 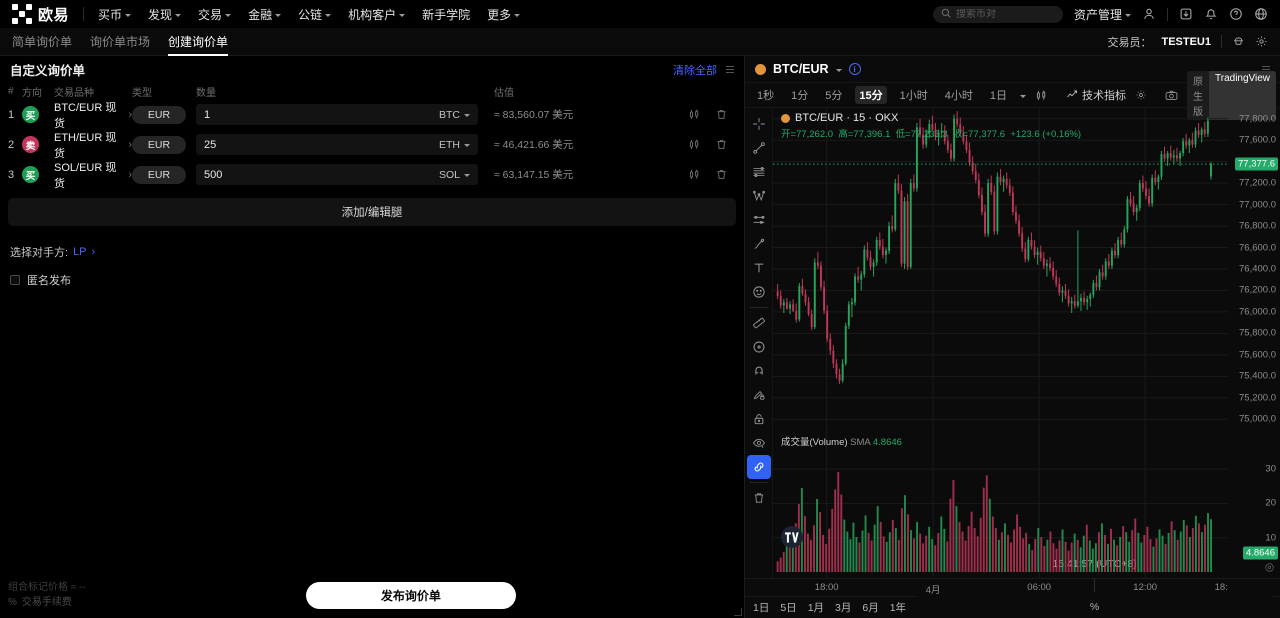 I want to click on add-edit-leg-button: 添加/编辑腿, so click(x=372, y=212).